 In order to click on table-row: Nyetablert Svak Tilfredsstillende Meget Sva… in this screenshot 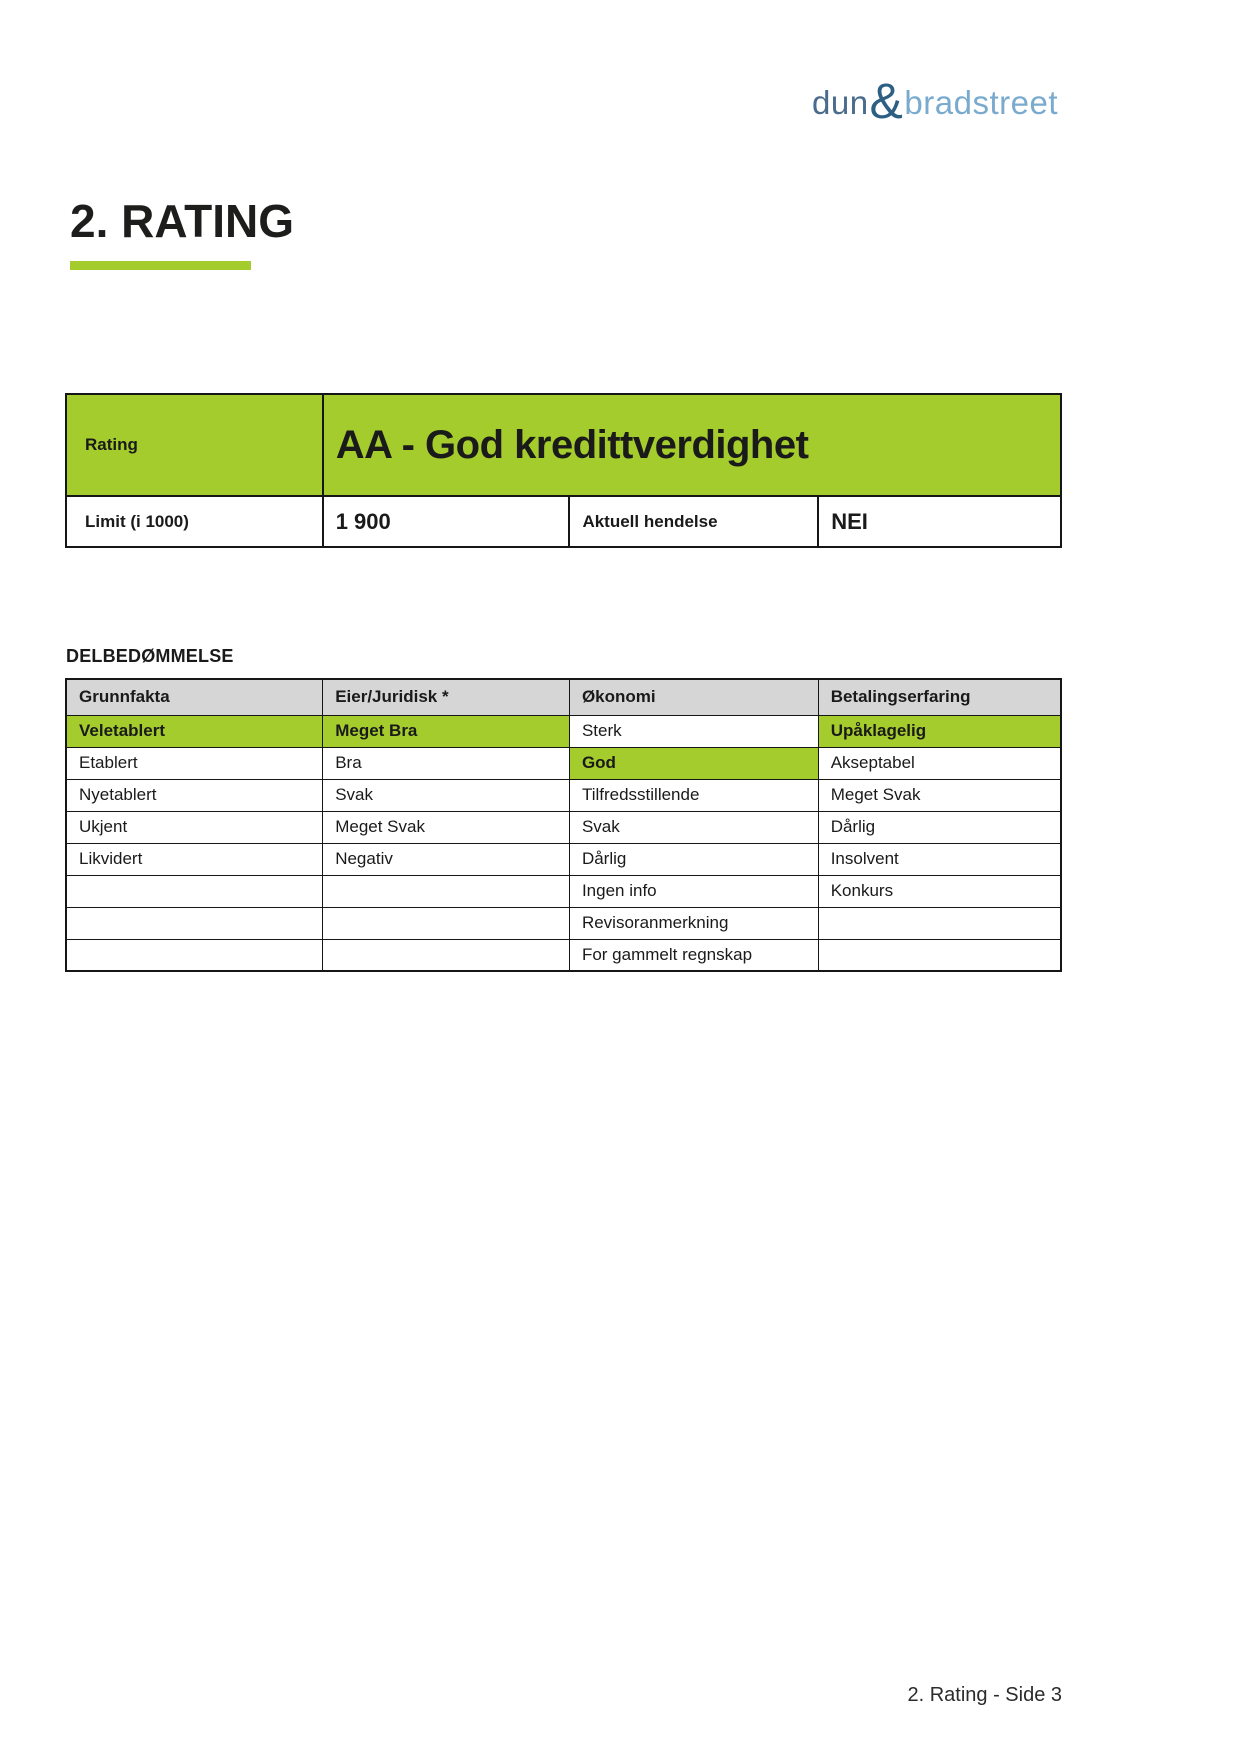, I will do `click(563, 795)`.